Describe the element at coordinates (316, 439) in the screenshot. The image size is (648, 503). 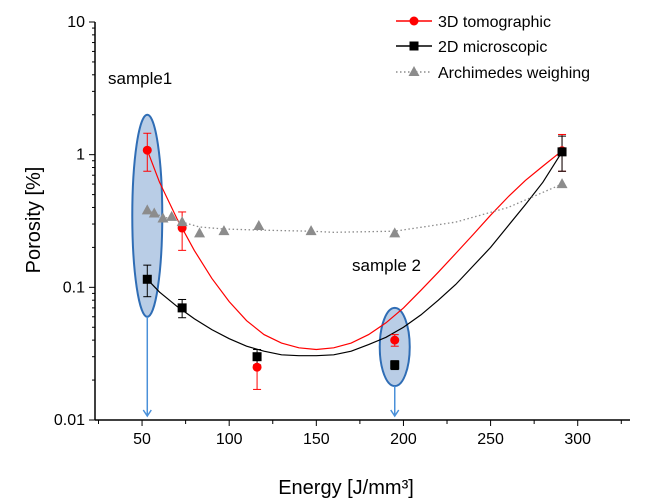
I see `x-tick-label: 150` at that location.